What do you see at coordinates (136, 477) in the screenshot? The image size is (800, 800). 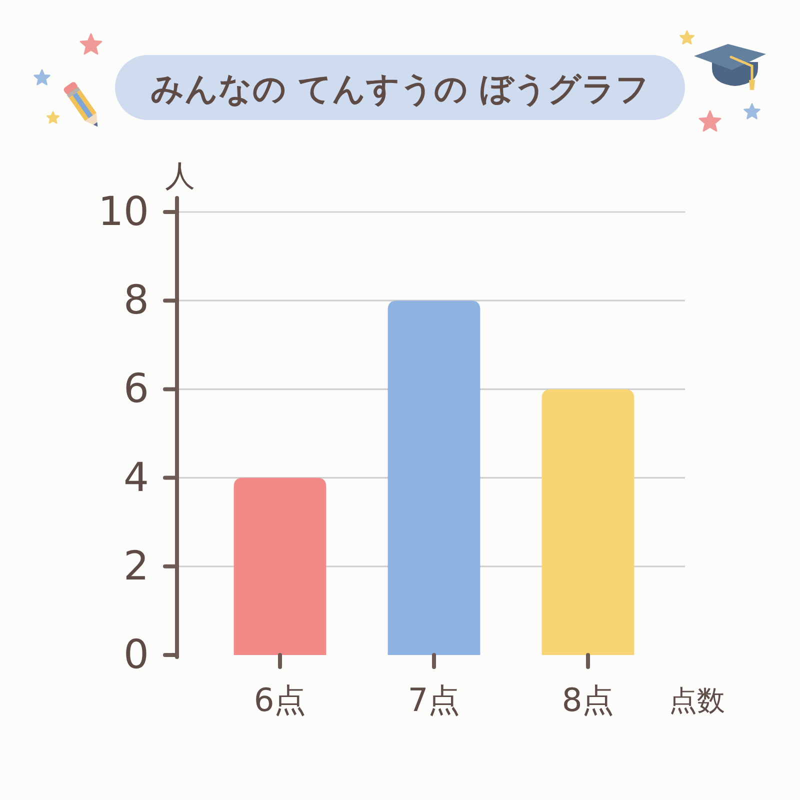 I see `y-tick-label: 4` at bounding box center [136, 477].